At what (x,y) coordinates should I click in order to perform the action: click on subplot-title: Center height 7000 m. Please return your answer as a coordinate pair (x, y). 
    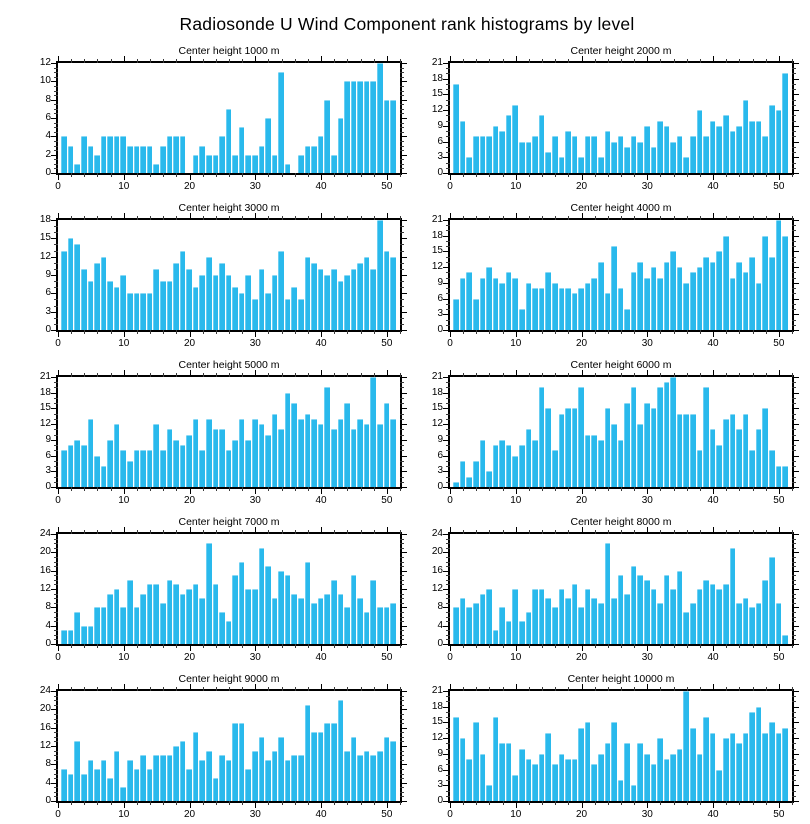
    Looking at the image, I should click on (229, 522).